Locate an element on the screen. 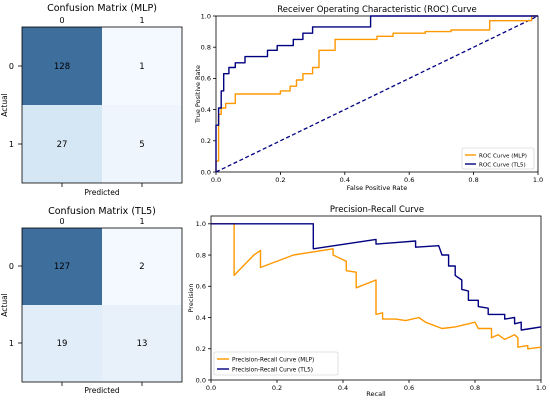 This screenshot has height=400, width=550. roc-legend: ROC Curve (MLP) ROC Curve (TL5) is located at coordinates (498, 158).